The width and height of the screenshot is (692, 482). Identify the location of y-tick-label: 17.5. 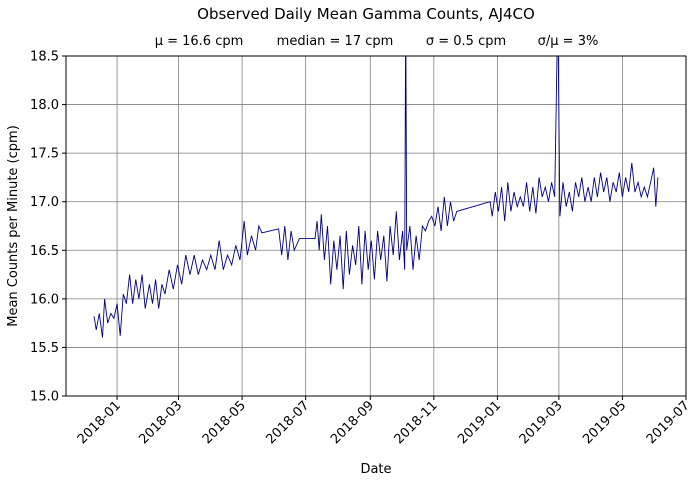
(44, 154).